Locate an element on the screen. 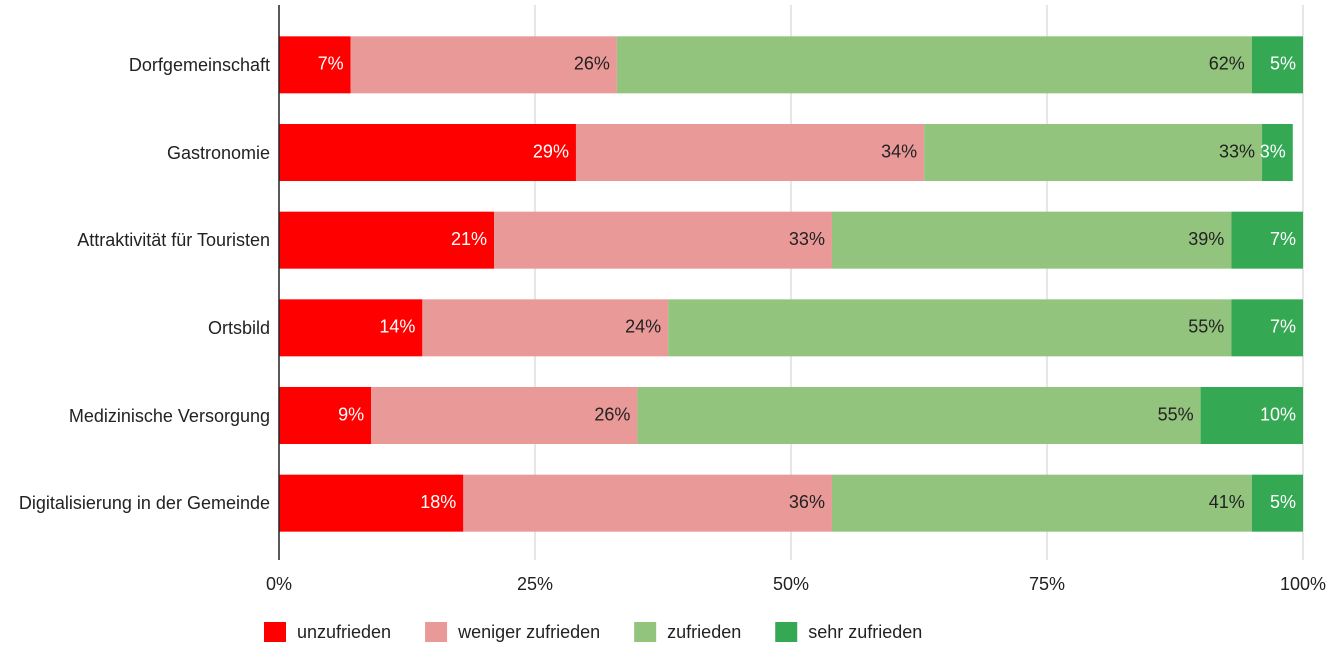 The width and height of the screenshot is (1338, 646). value-label: 29% is located at coordinates (551, 151).